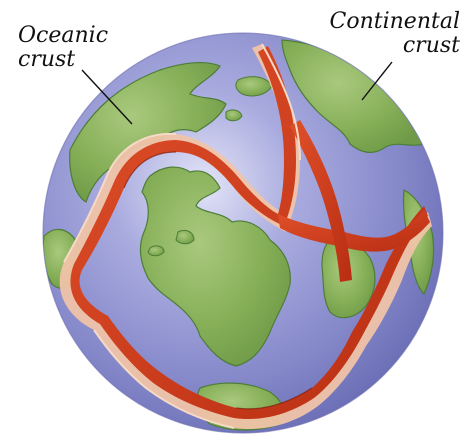 This screenshot has width=467, height=437. What do you see at coordinates (380, 46) in the screenshot?
I see `continental-label-line2: crust` at bounding box center [380, 46].